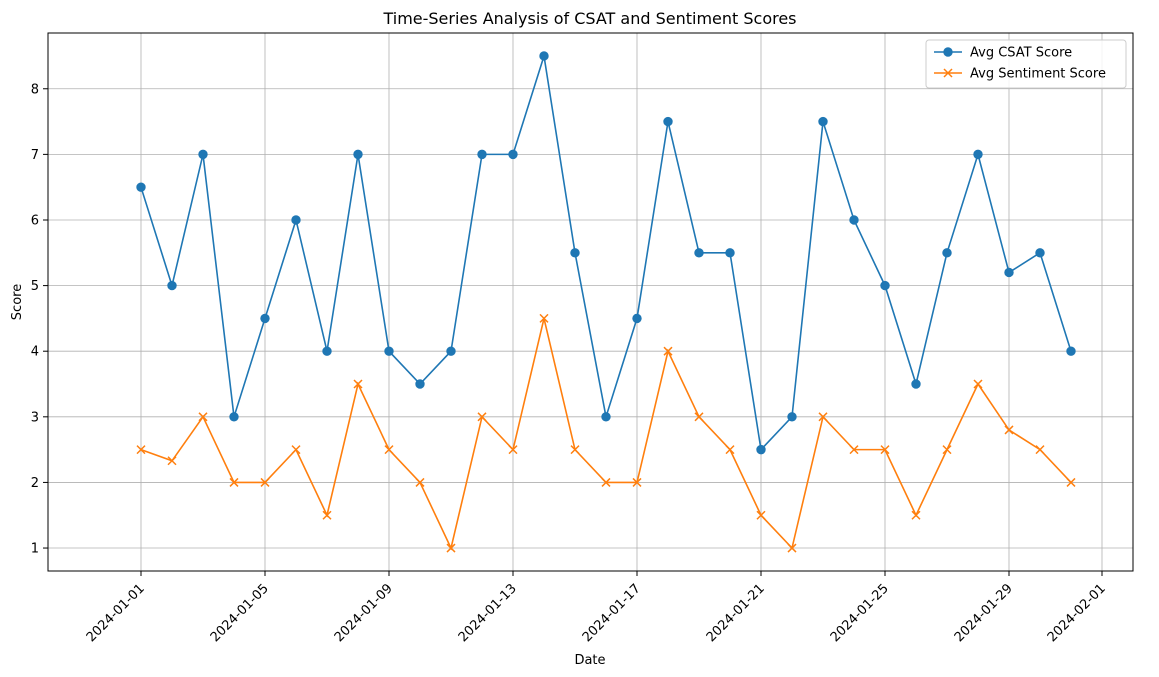  What do you see at coordinates (35, 549) in the screenshot?
I see `y-tick-label: 1` at bounding box center [35, 549].